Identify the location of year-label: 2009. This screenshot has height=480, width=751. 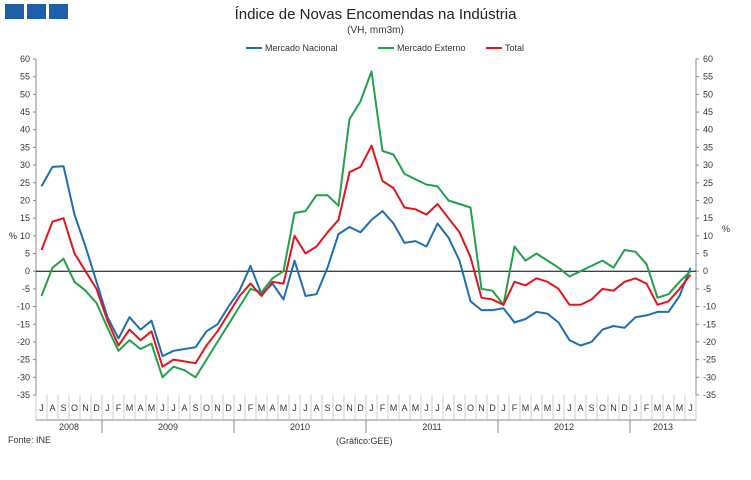
(168, 427).